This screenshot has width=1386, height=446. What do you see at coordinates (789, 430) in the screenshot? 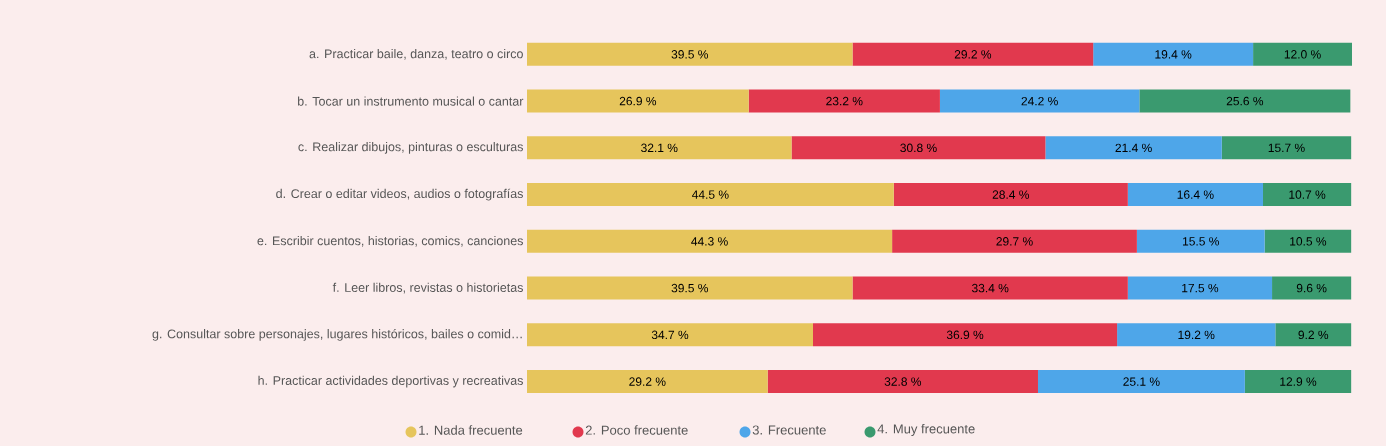
I see `legend-label: 3. Frecuente` at bounding box center [789, 430].